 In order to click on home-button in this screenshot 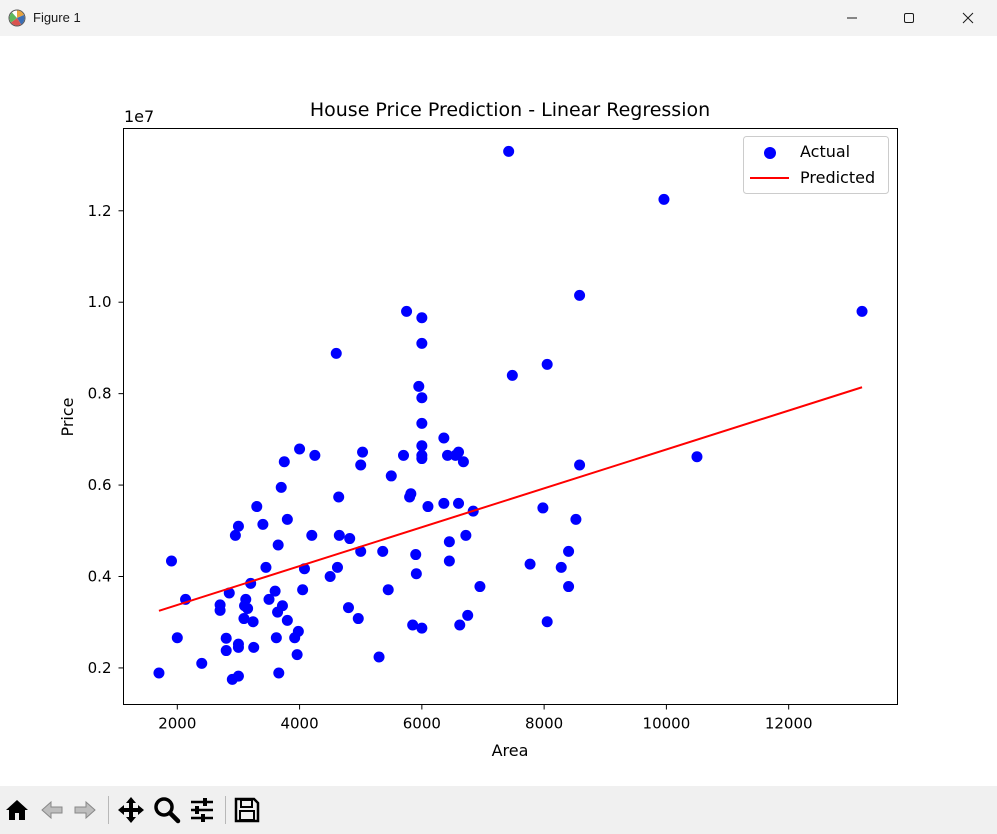, I will do `click(17, 810)`.